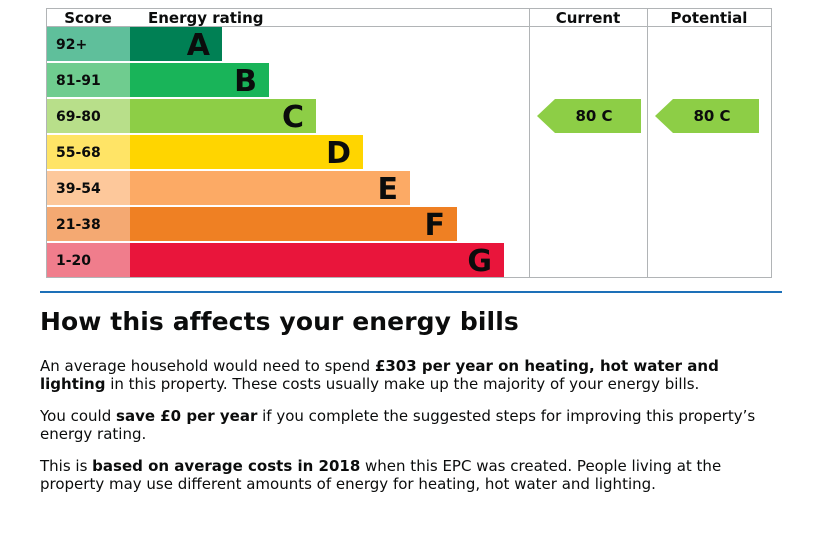 The width and height of the screenshot is (820, 547). I want to click on rating-band-a: 92+ A, so click(134, 45).